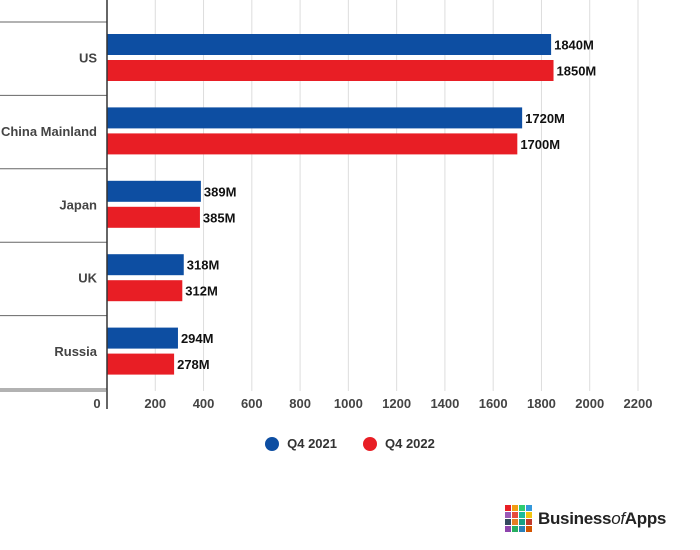 This screenshot has height=550, width=700. What do you see at coordinates (96, 403) in the screenshot?
I see `x-tick-label: 0` at bounding box center [96, 403].